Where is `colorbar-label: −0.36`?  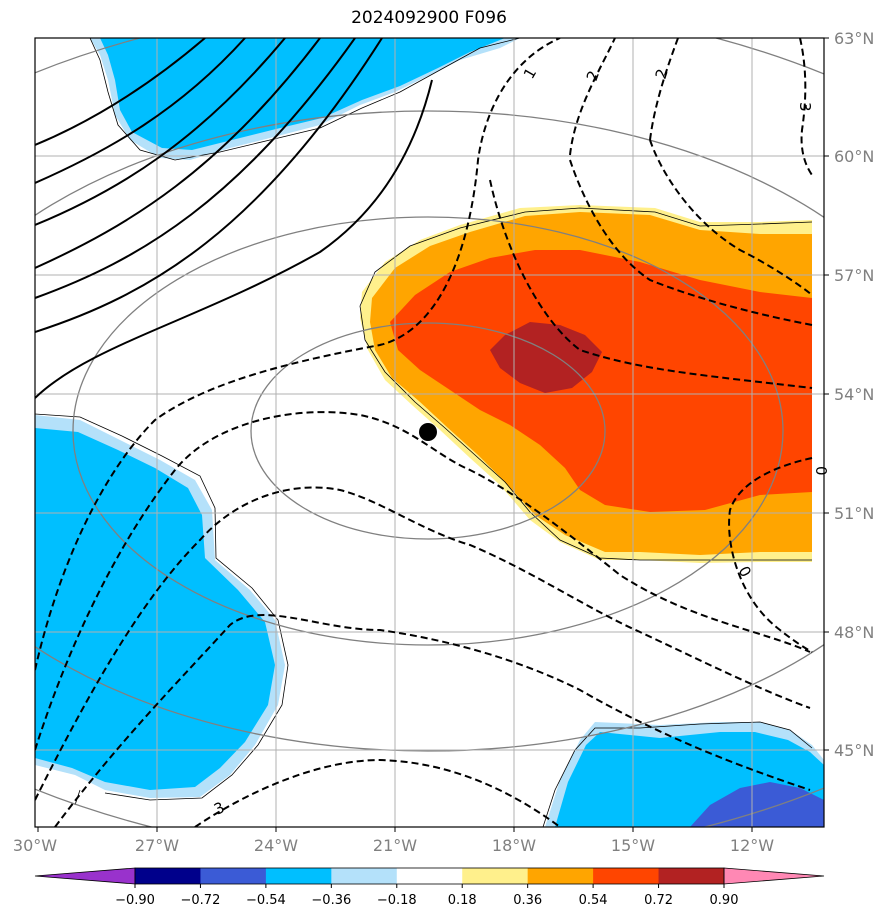 colorbar-label: −0.36 is located at coordinates (331, 900).